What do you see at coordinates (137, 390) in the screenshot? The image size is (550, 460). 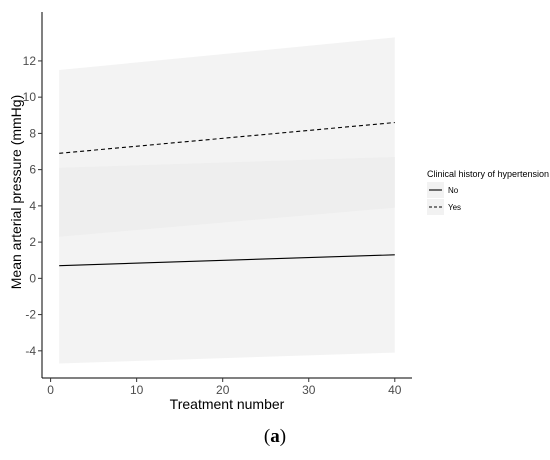 I see `x-tick-label: 10` at bounding box center [137, 390].